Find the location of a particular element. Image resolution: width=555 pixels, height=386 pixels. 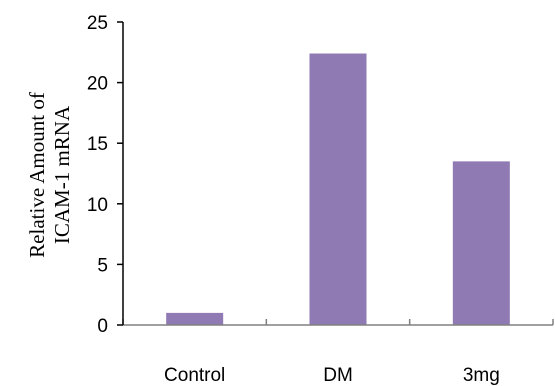

x-axis is located at coordinates (338, 322).